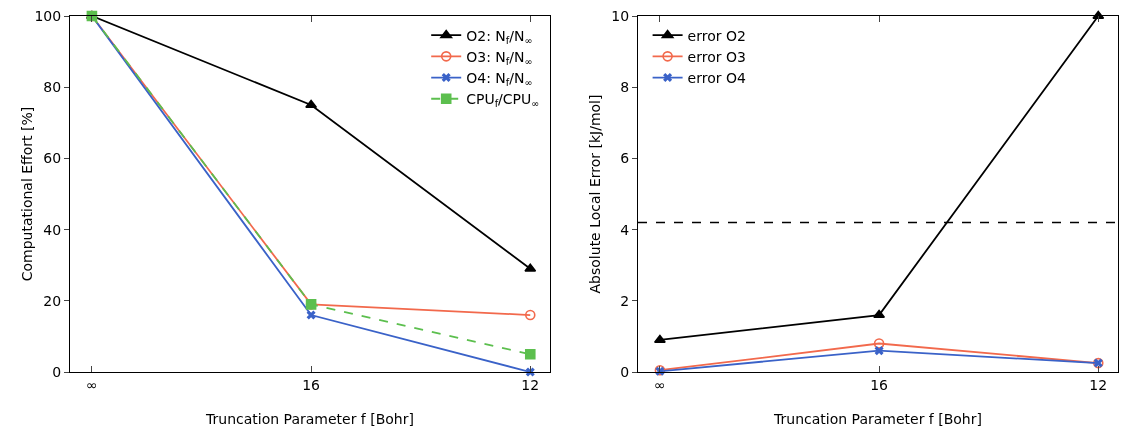 Image resolution: width=1136 pixels, height=434 pixels. What do you see at coordinates (27, 194) in the screenshot?
I see `y-axis-title: Computational Effort [%]` at bounding box center [27, 194].